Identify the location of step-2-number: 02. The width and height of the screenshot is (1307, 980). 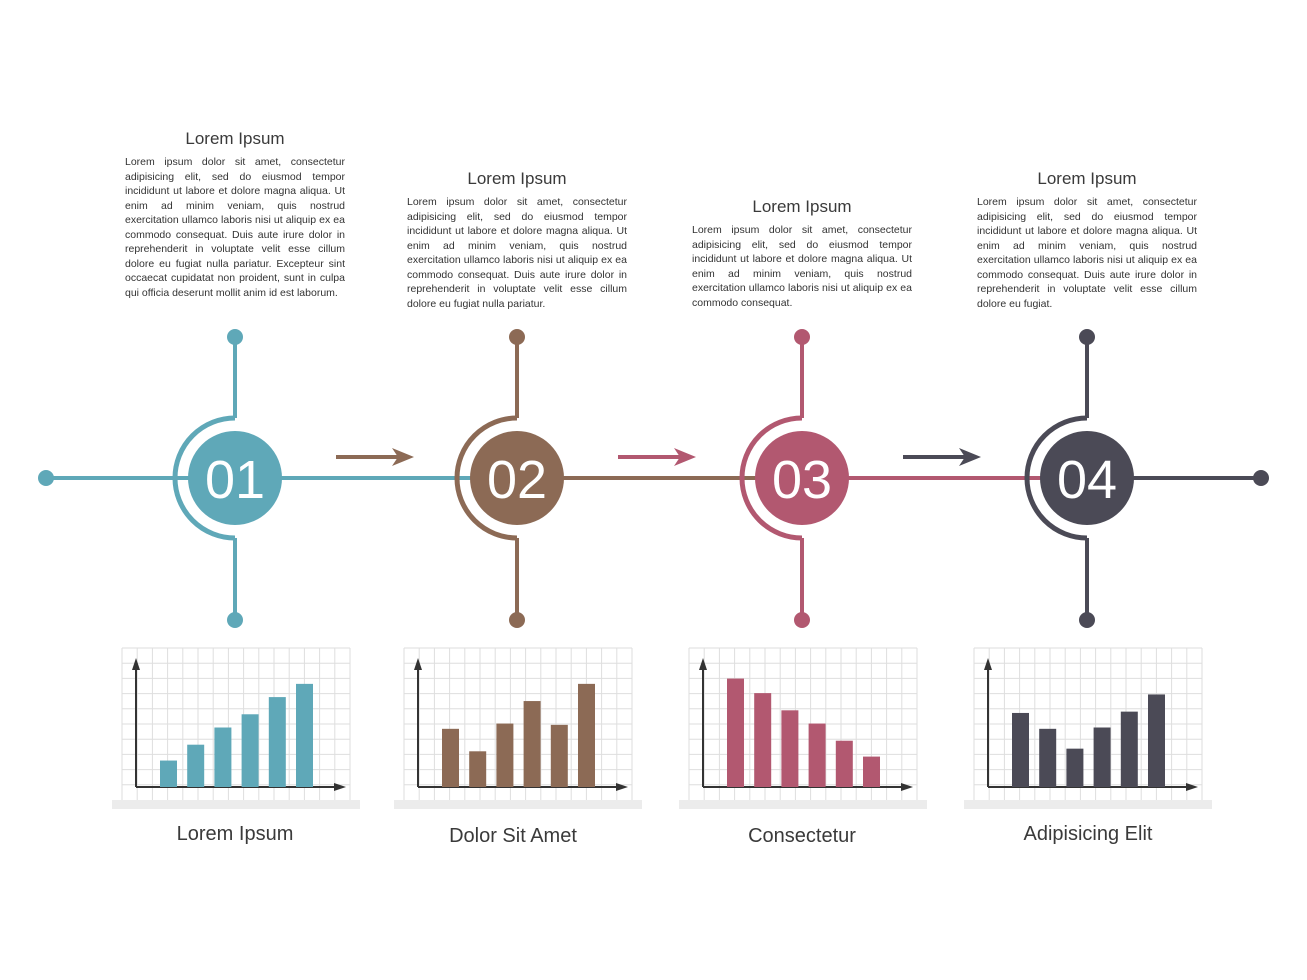
(517, 480).